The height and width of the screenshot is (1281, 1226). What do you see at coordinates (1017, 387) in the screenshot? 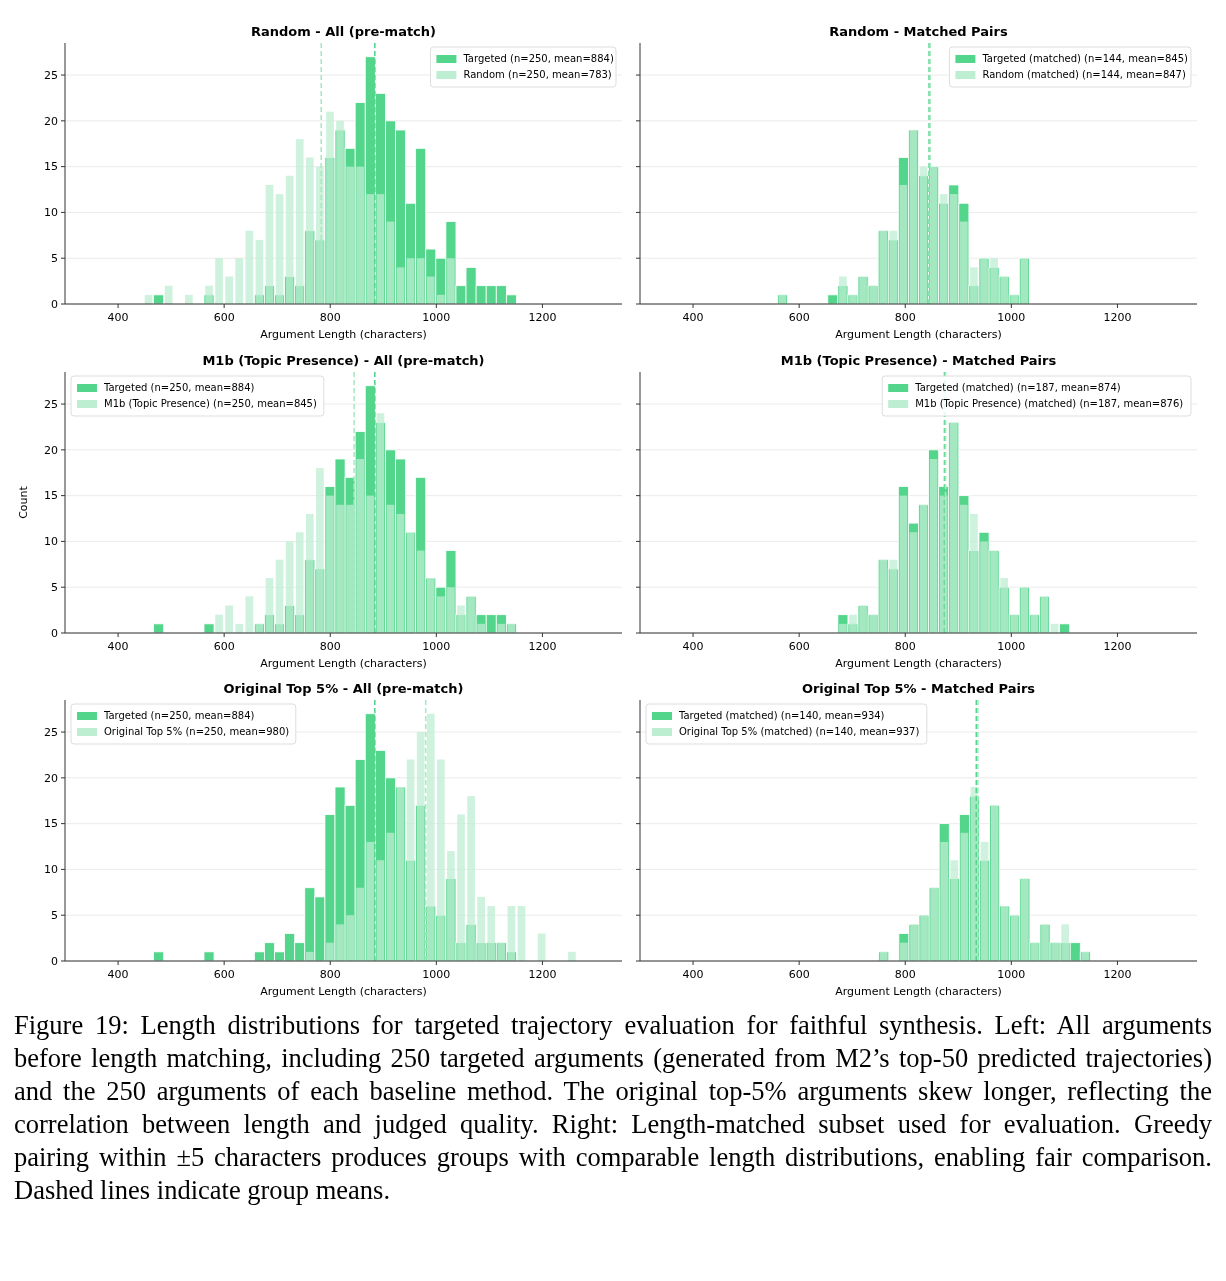
I see `legend-label: Targeted (matched) (n=187, mean=874)` at bounding box center [1017, 387].